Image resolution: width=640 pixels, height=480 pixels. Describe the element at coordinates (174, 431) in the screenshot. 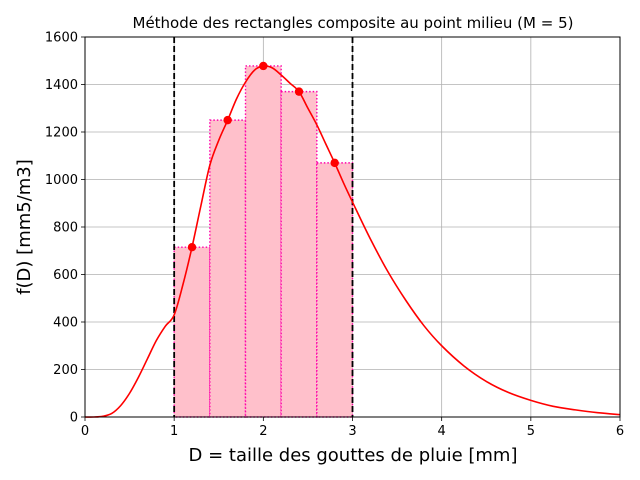

I see `x-tick-label: 1` at that location.